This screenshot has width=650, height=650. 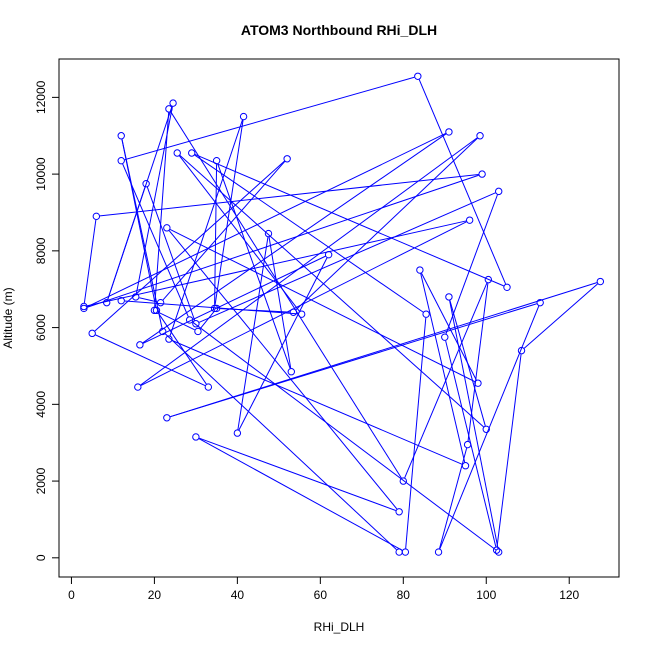 I want to click on y-tick-label: 8000, so click(x=41, y=250).